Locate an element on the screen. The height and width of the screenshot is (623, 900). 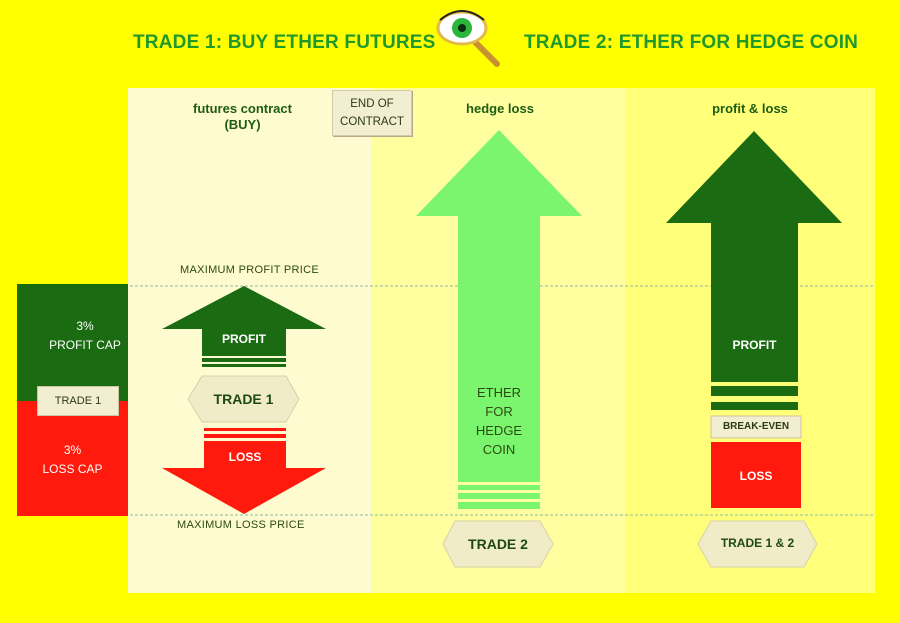
trade12-hex-label: TRADE 1 & 2 is located at coordinates (757, 543).